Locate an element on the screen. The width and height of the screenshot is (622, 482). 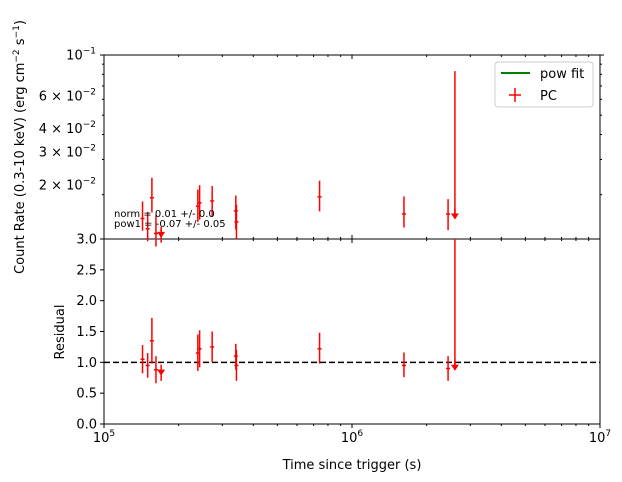
top-ytick-label: 10−1 is located at coordinates (81, 55).